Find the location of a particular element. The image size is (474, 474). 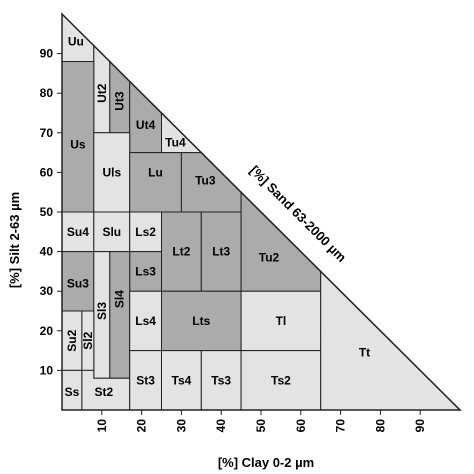

class-label-ts4: Ts4 is located at coordinates (182, 380).